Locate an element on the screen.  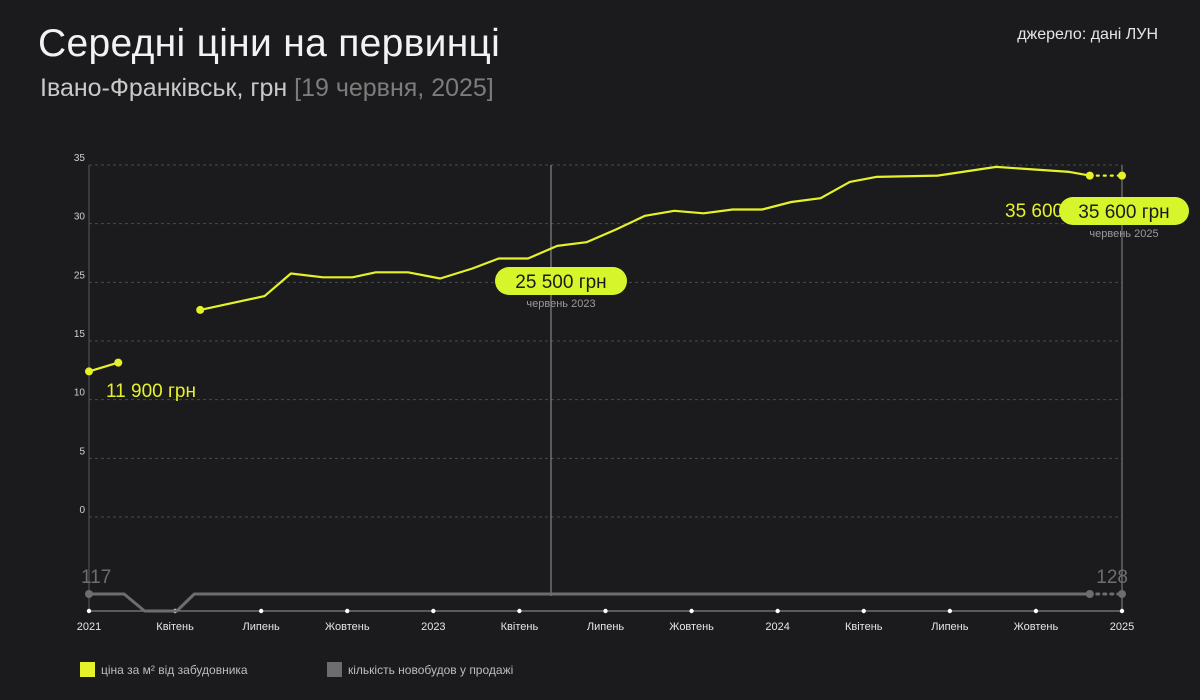
y-tick-label: 35 is located at coordinates (80, 158).